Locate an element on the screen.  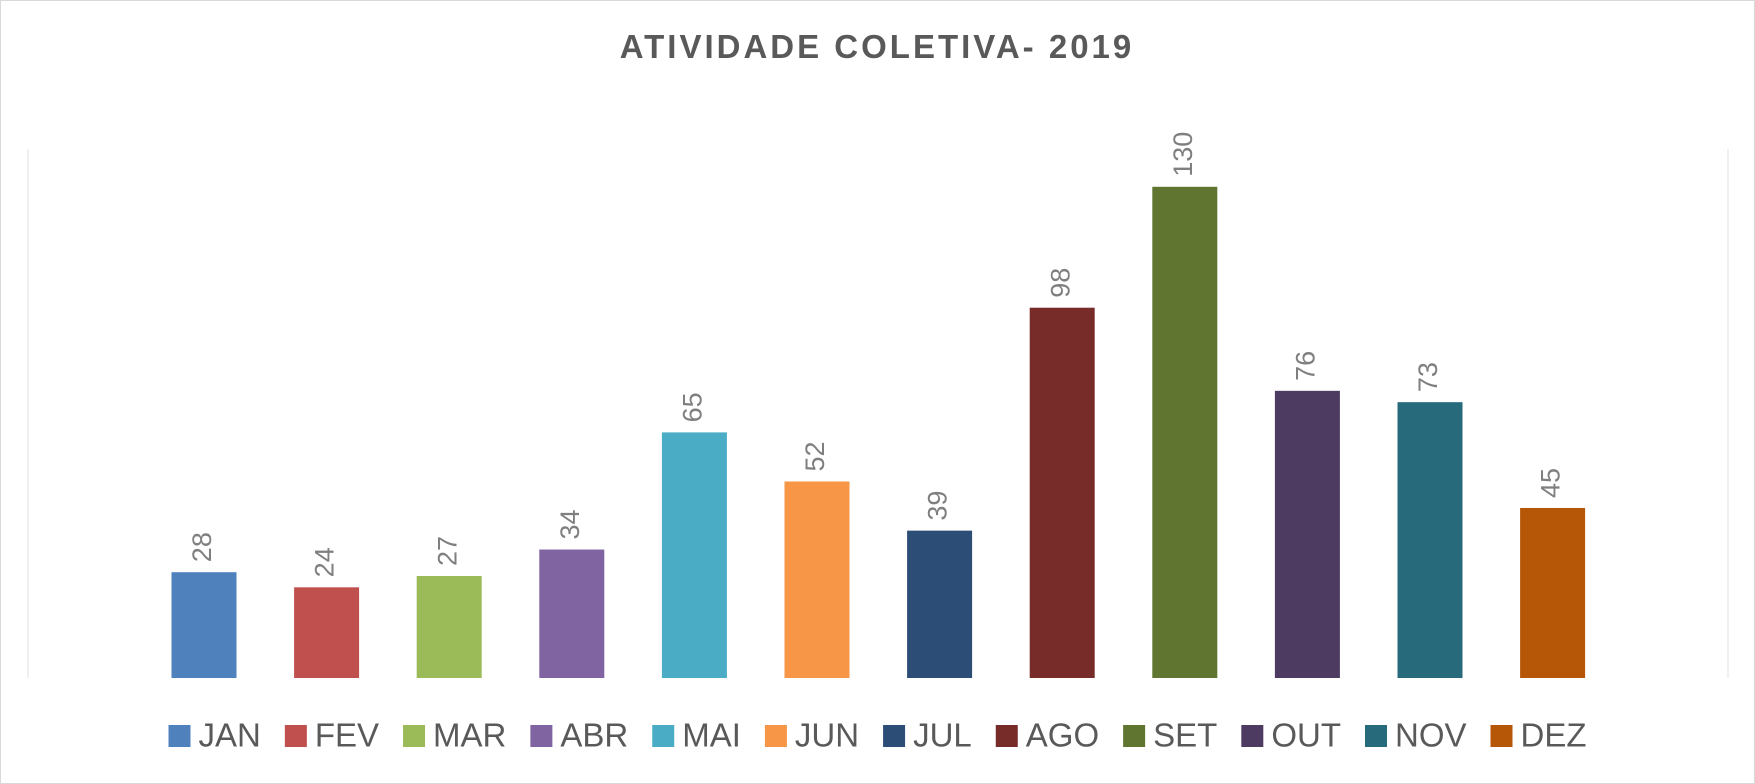
legend-text: JUL is located at coordinates (942, 735).